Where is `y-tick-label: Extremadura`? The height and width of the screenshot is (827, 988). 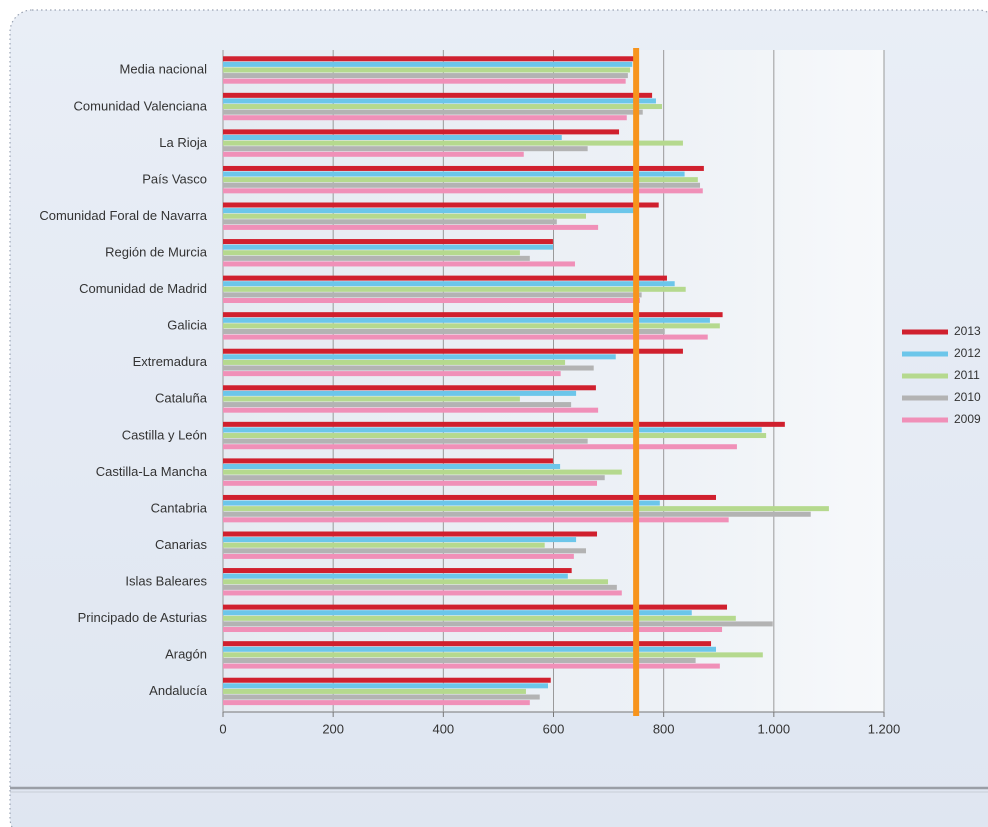 y-tick-label: Extremadura is located at coordinates (170, 361).